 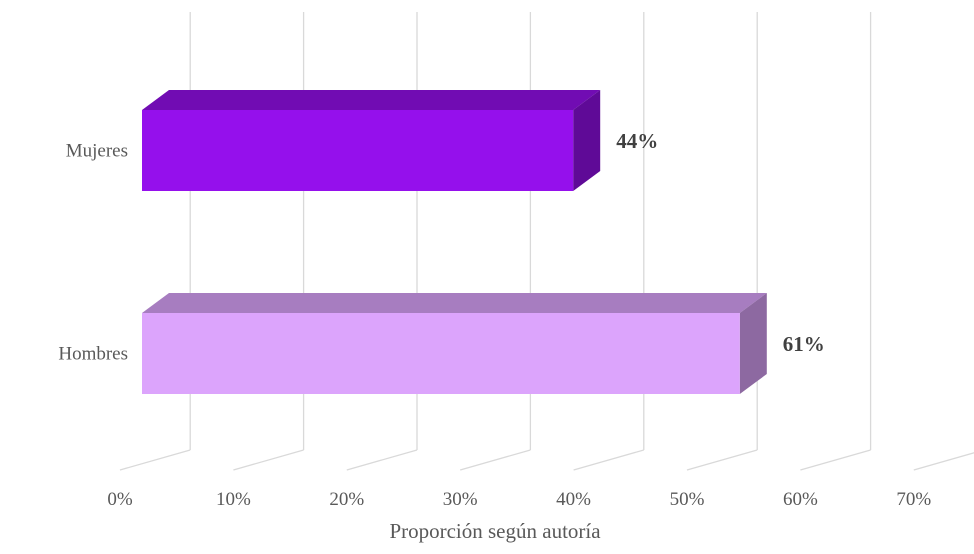 I want to click on x-tick-label: 30%, so click(x=460, y=499).